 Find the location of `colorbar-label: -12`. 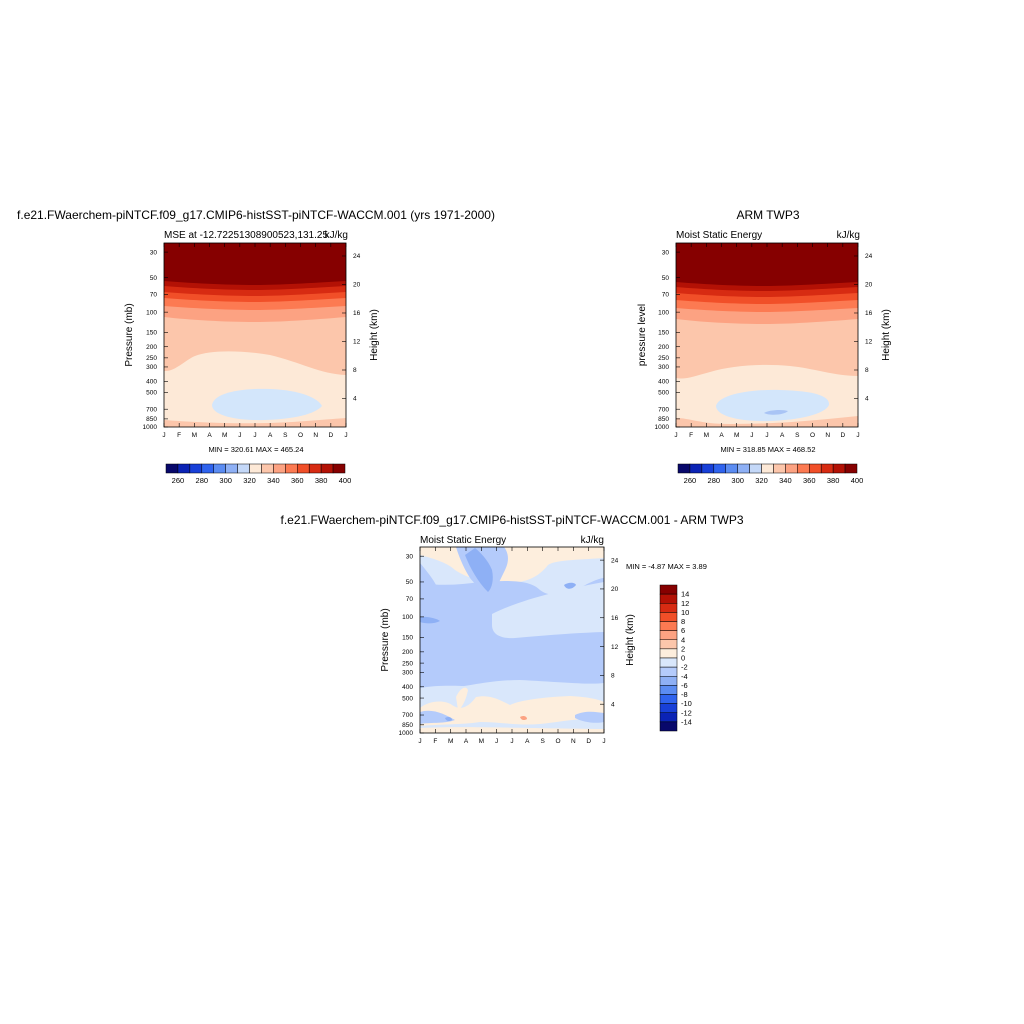

colorbar-label: -12 is located at coordinates (686, 712).